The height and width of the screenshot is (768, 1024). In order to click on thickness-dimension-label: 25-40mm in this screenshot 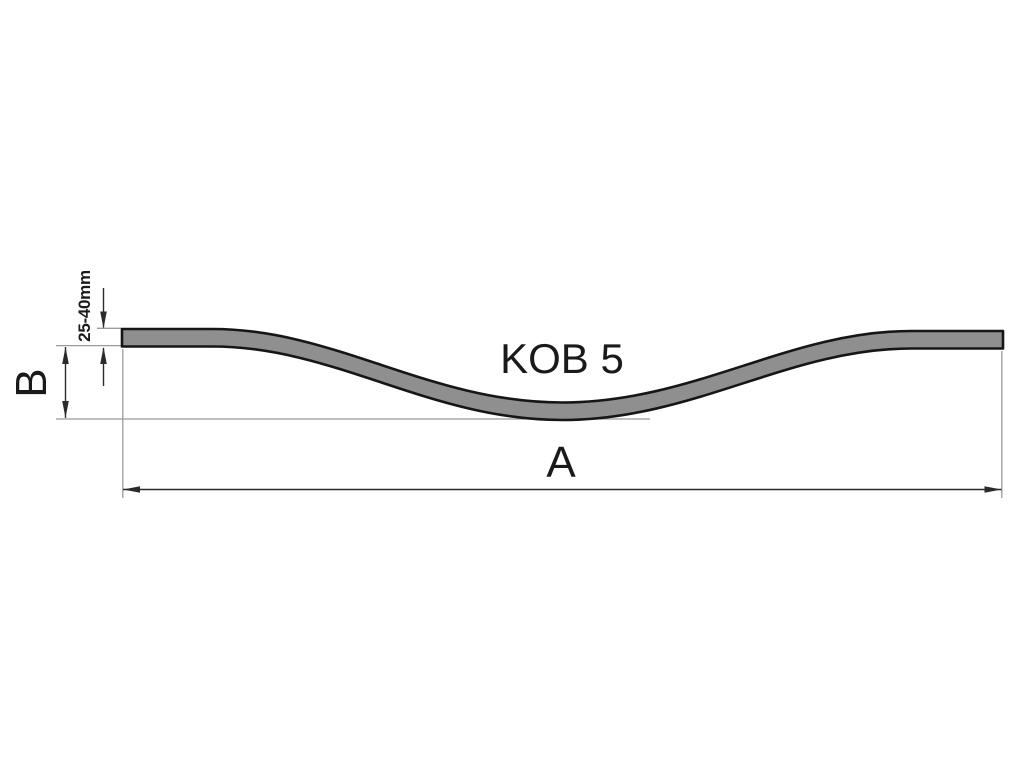, I will do `click(84, 306)`.